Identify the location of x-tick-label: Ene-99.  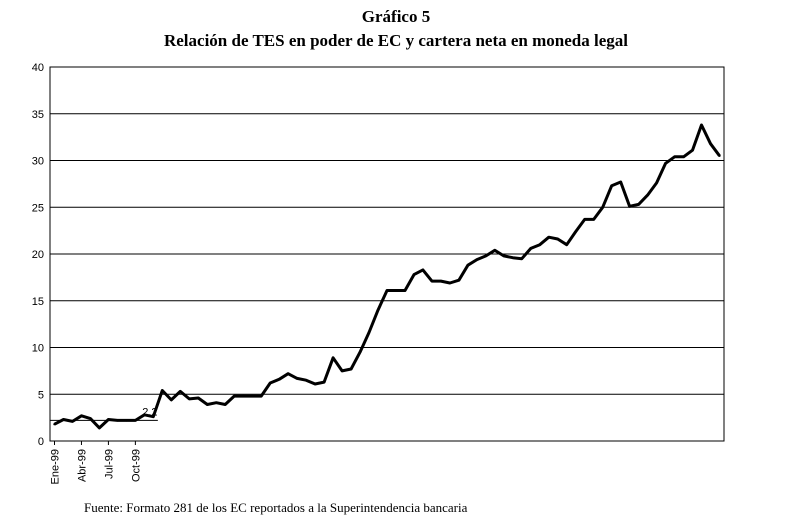
(55, 466).